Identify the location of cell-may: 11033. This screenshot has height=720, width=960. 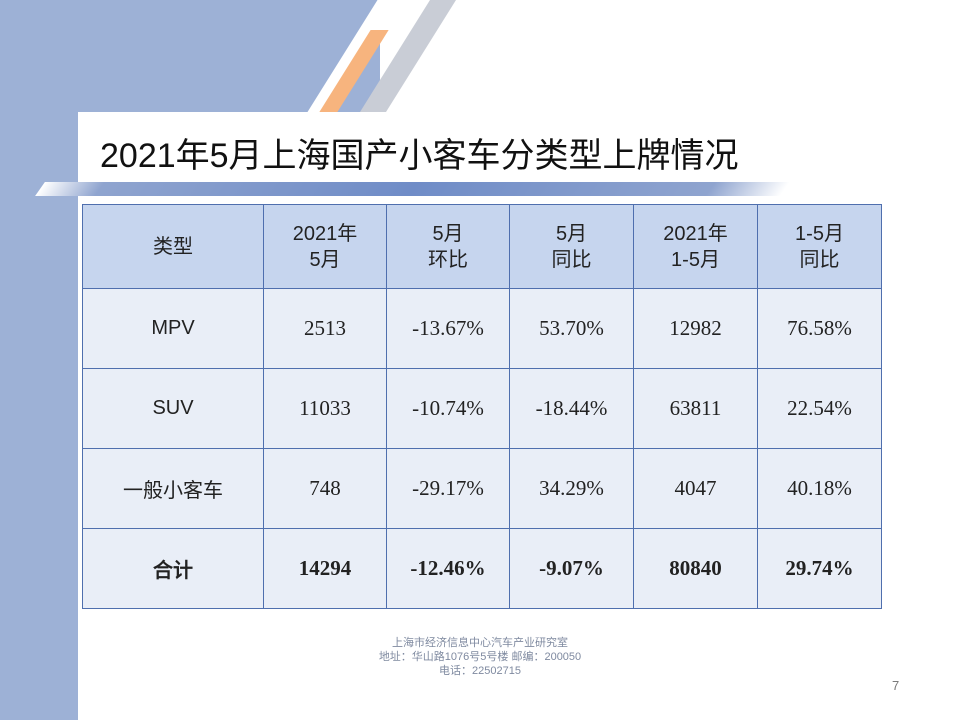
(325, 408).